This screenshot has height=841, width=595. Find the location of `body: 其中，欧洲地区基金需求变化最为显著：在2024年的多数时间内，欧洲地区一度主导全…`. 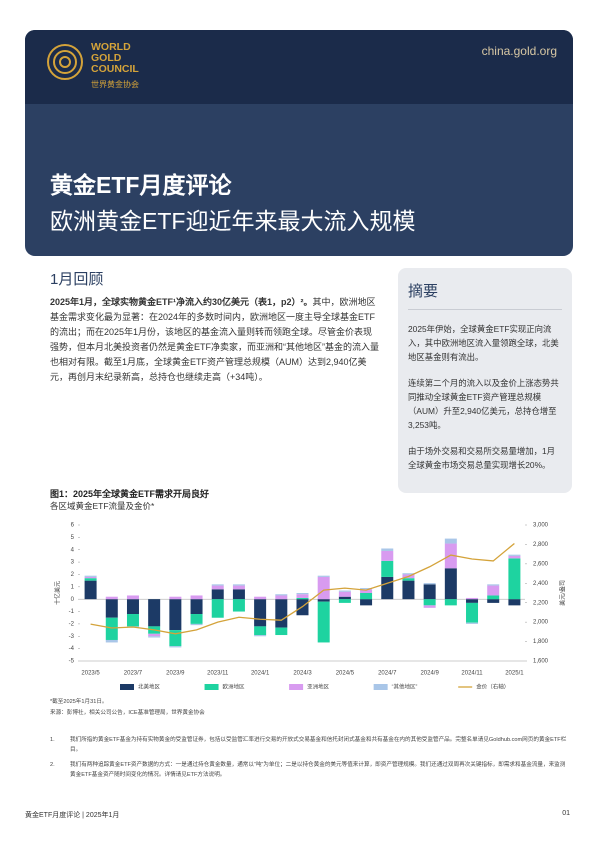

body: 其中，欧洲地区基金需求变化最为显著：在2024年的多数时间内，欧洲地区一度主导全… is located at coordinates (214, 339).